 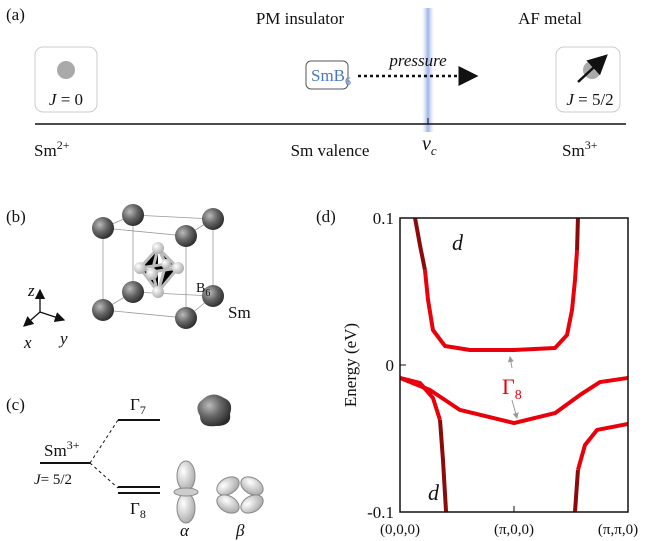 I want to click on orbital-label: β, so click(x=240, y=530).